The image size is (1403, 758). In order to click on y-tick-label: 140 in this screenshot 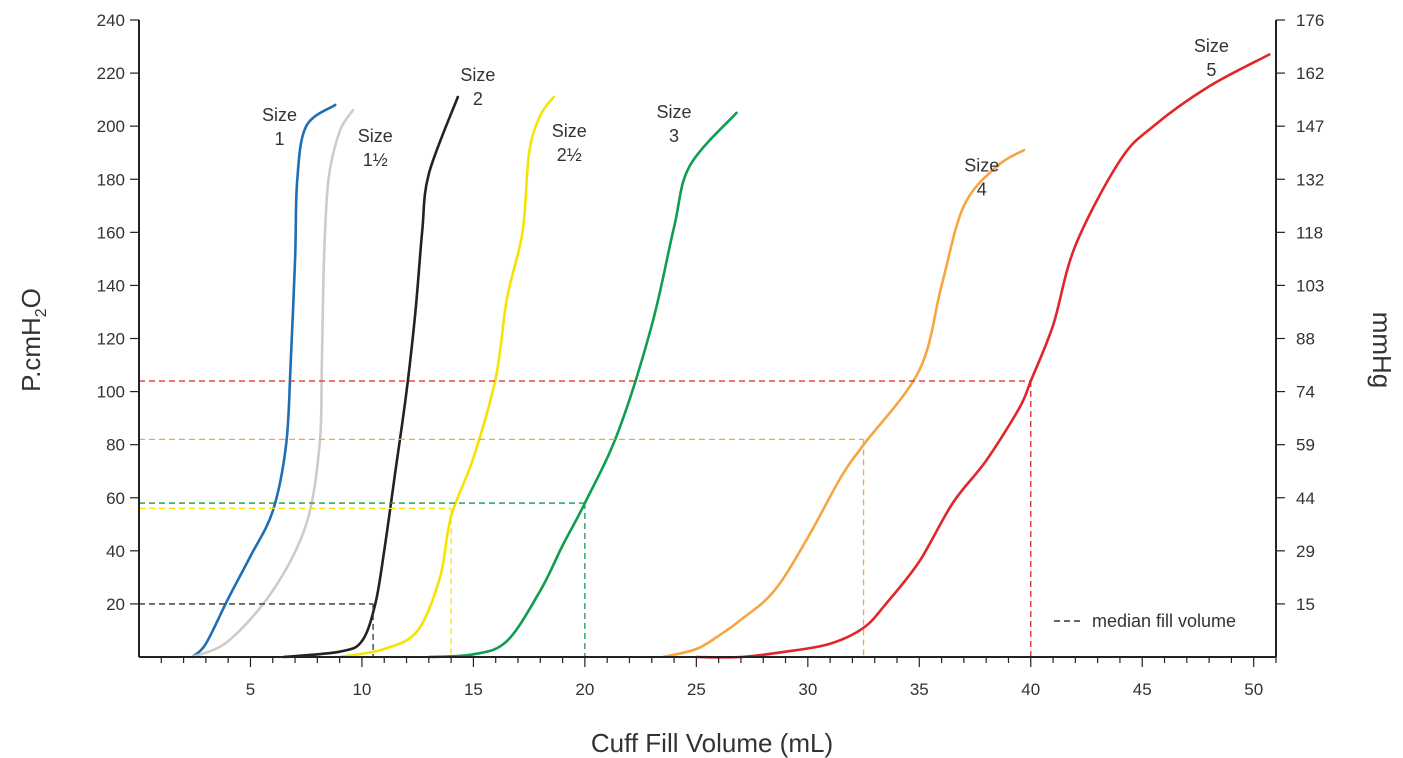, I will do `click(111, 285)`.